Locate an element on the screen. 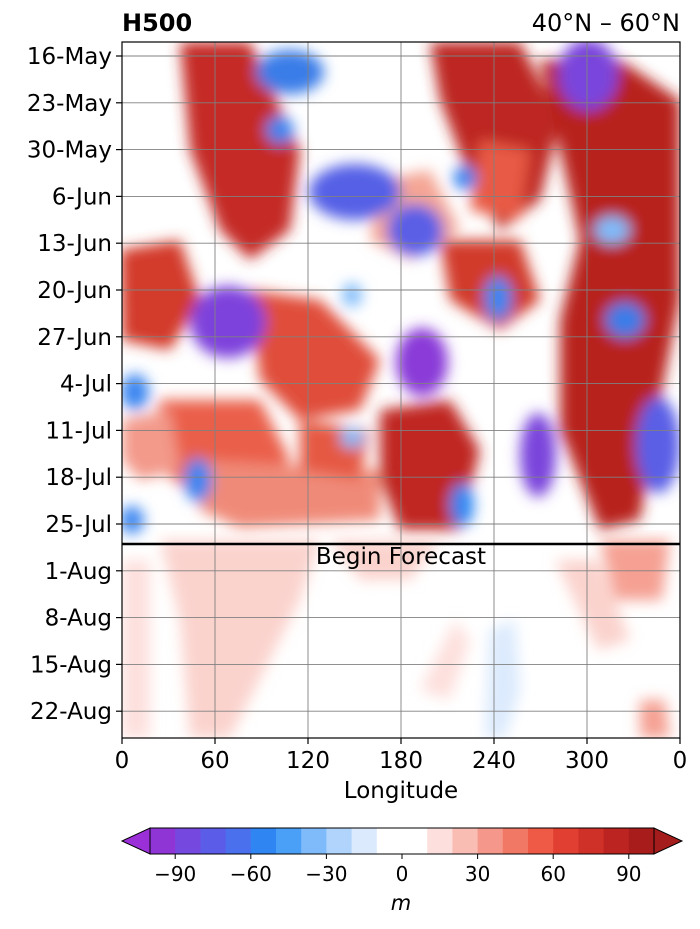  y-tick-label: 16-May is located at coordinates (69, 57).